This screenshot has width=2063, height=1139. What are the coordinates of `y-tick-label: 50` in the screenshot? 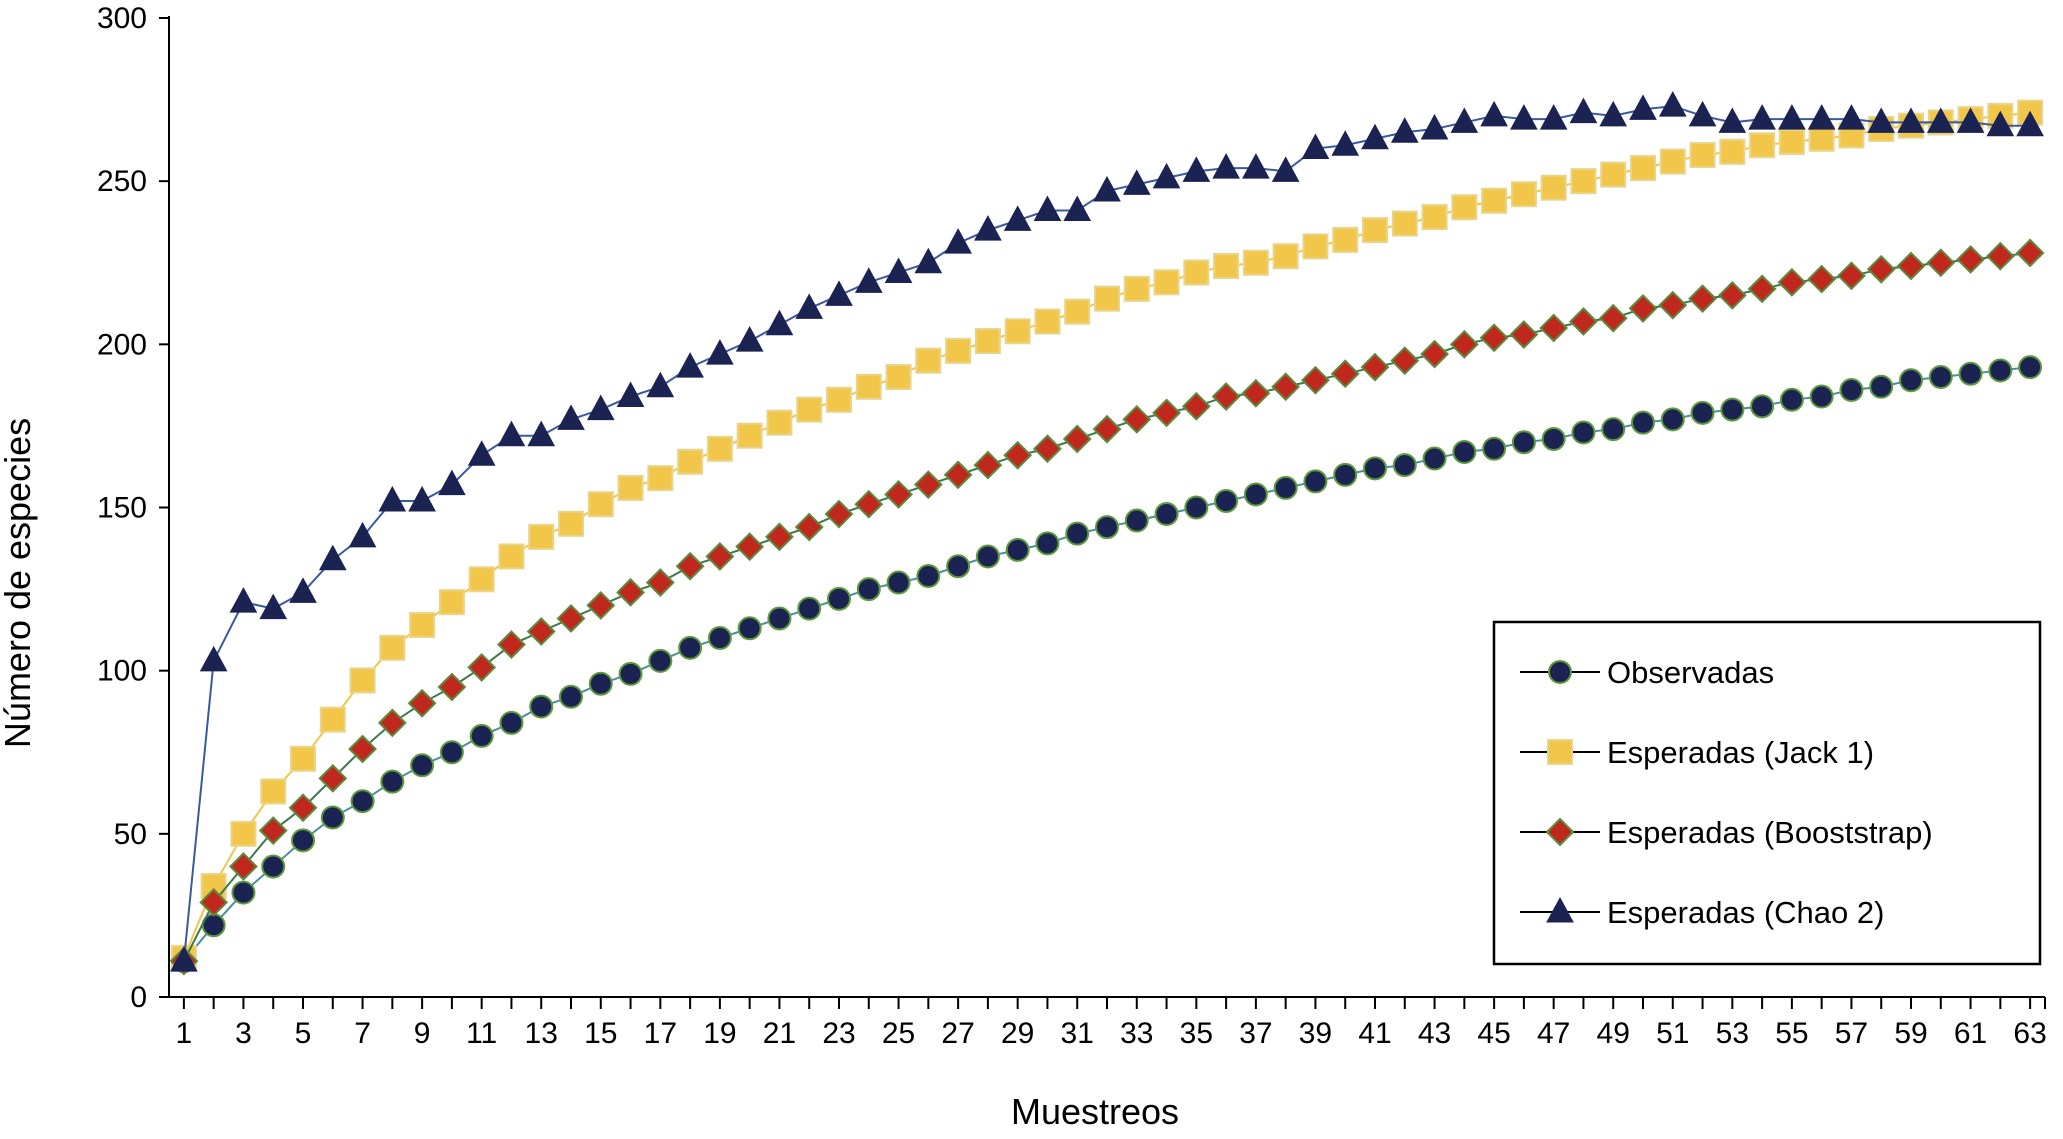 It's located at (130, 834).